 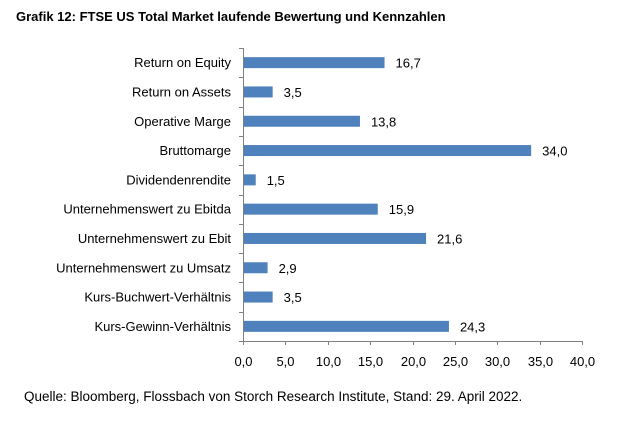 I want to click on category-label: Kurs-Gewinn-Verhältnis, so click(x=162, y=326).